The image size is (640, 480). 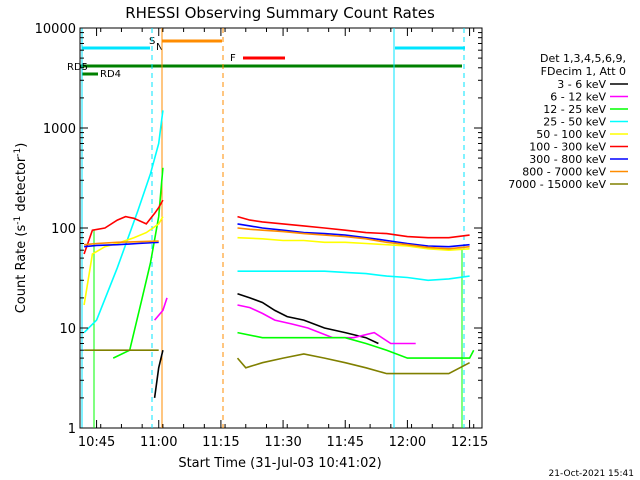 I want to click on y-tick-label: 1, so click(x=72, y=429).